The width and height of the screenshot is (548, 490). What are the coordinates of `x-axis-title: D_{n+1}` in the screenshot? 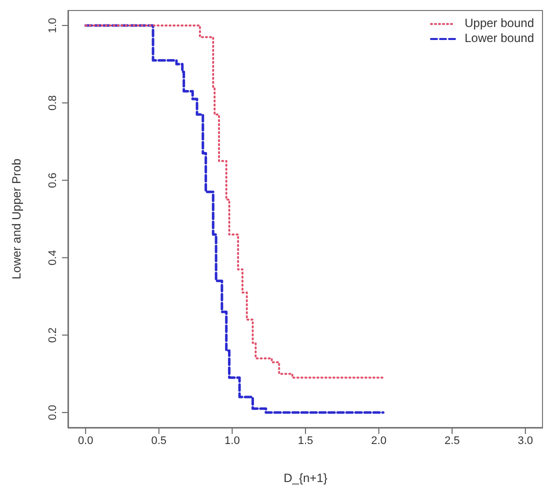 It's located at (306, 478).